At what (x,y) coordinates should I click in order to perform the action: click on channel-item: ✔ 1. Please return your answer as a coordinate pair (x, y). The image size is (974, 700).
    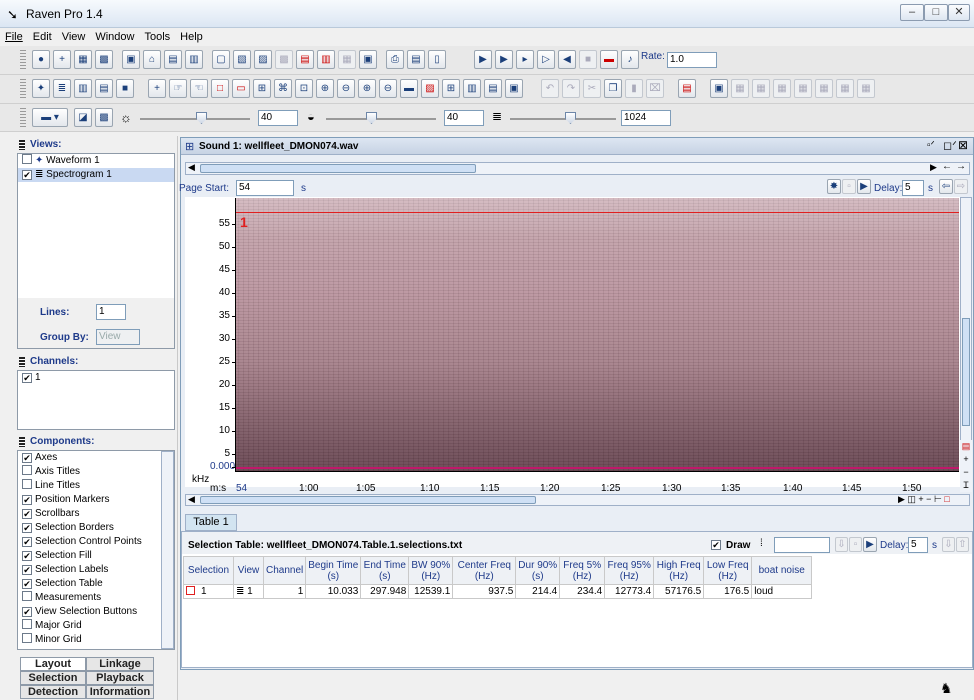
    Looking at the image, I should click on (96, 378).